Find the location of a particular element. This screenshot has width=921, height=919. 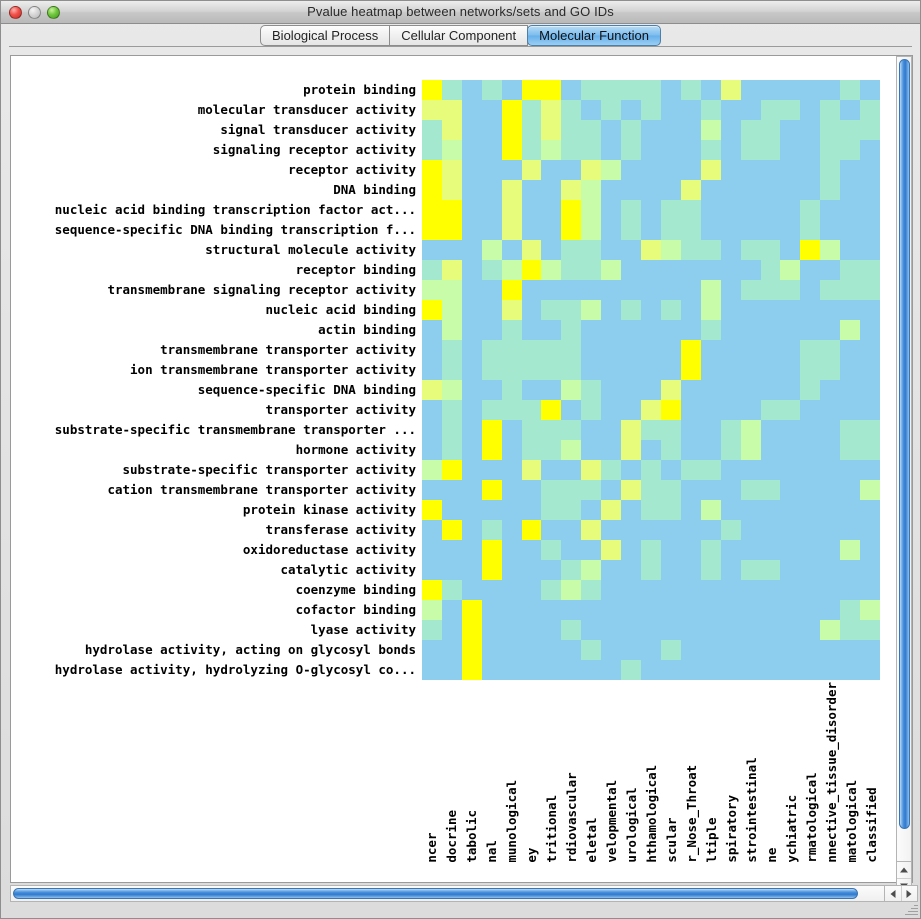

horizontal-scrollbar-thumb is located at coordinates (435, 893).